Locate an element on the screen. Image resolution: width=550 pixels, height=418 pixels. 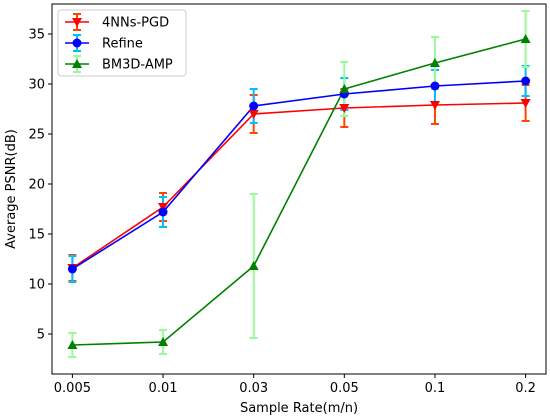
y-tick-label: 15 is located at coordinates (36, 235).